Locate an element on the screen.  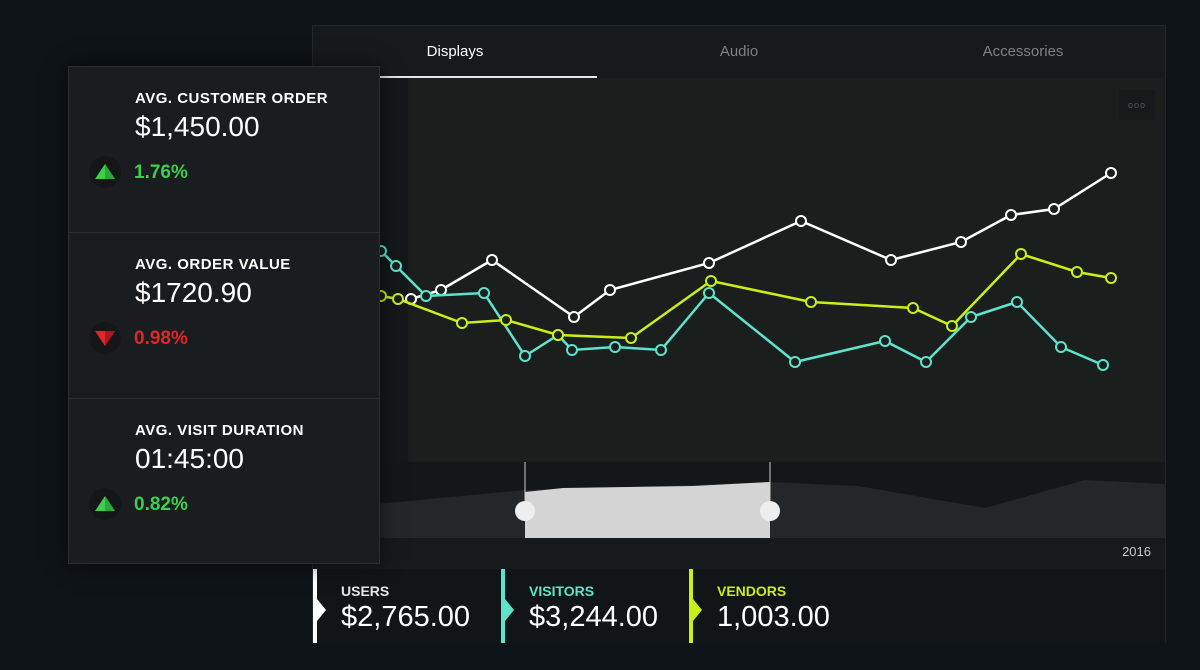
kpi-avg-customer-order: AVG. CUSTOMER ORDER $1,450.00 1.76% is located at coordinates (224, 150).